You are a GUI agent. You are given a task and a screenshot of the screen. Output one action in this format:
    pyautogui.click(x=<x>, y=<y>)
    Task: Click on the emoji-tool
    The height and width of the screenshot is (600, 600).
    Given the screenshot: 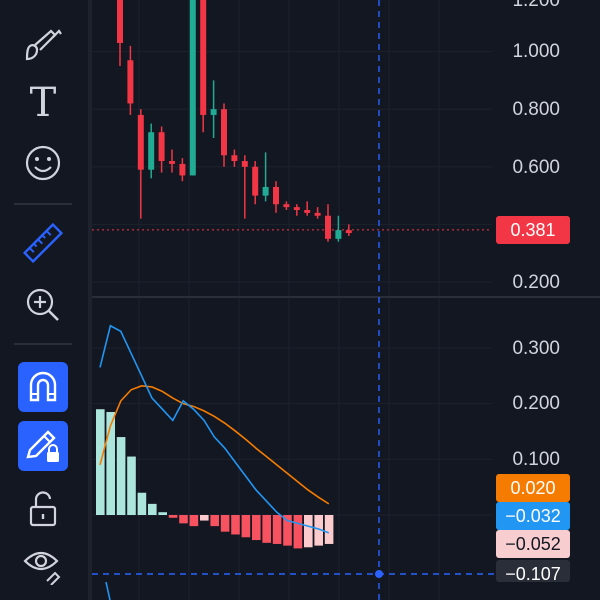 What is the action you would take?
    pyautogui.click(x=43, y=163)
    